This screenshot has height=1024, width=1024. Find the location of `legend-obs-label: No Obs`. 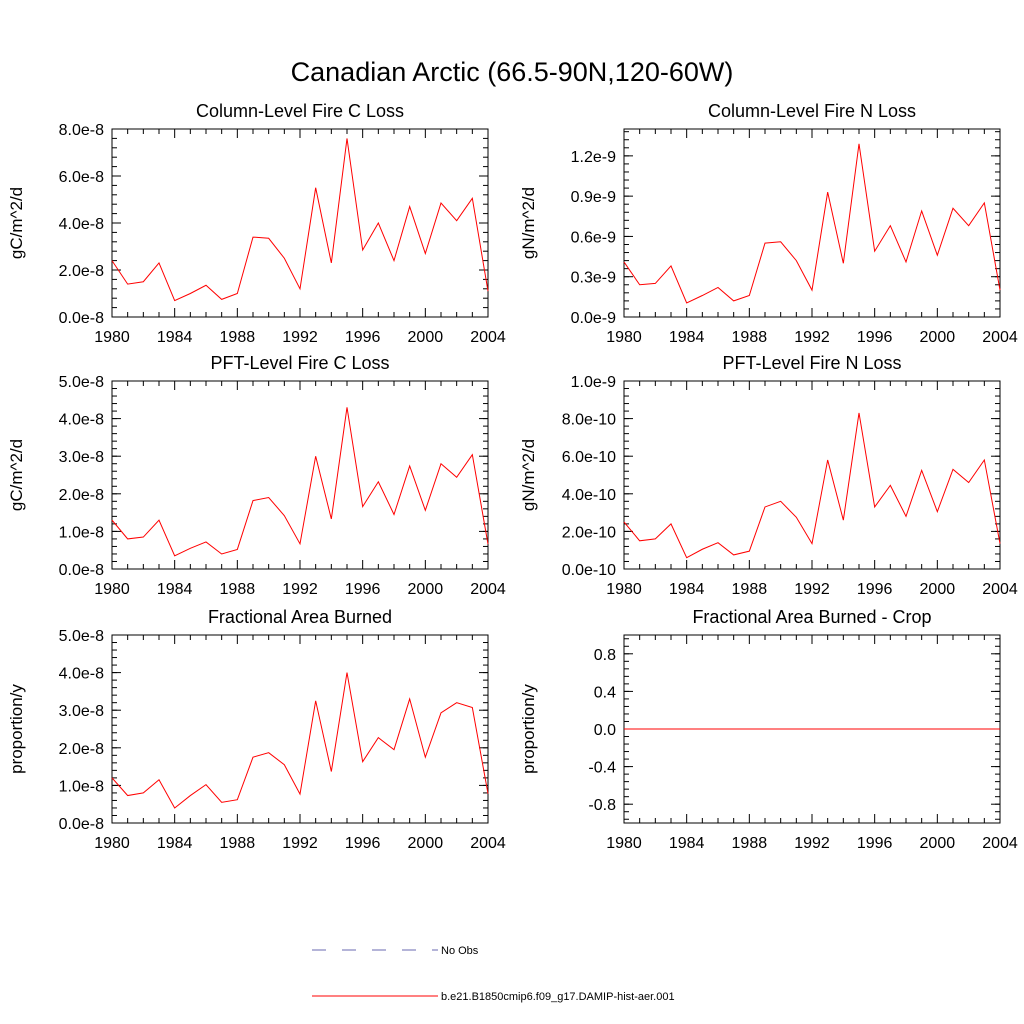

legend-obs-label: No Obs is located at coordinates (460, 951).